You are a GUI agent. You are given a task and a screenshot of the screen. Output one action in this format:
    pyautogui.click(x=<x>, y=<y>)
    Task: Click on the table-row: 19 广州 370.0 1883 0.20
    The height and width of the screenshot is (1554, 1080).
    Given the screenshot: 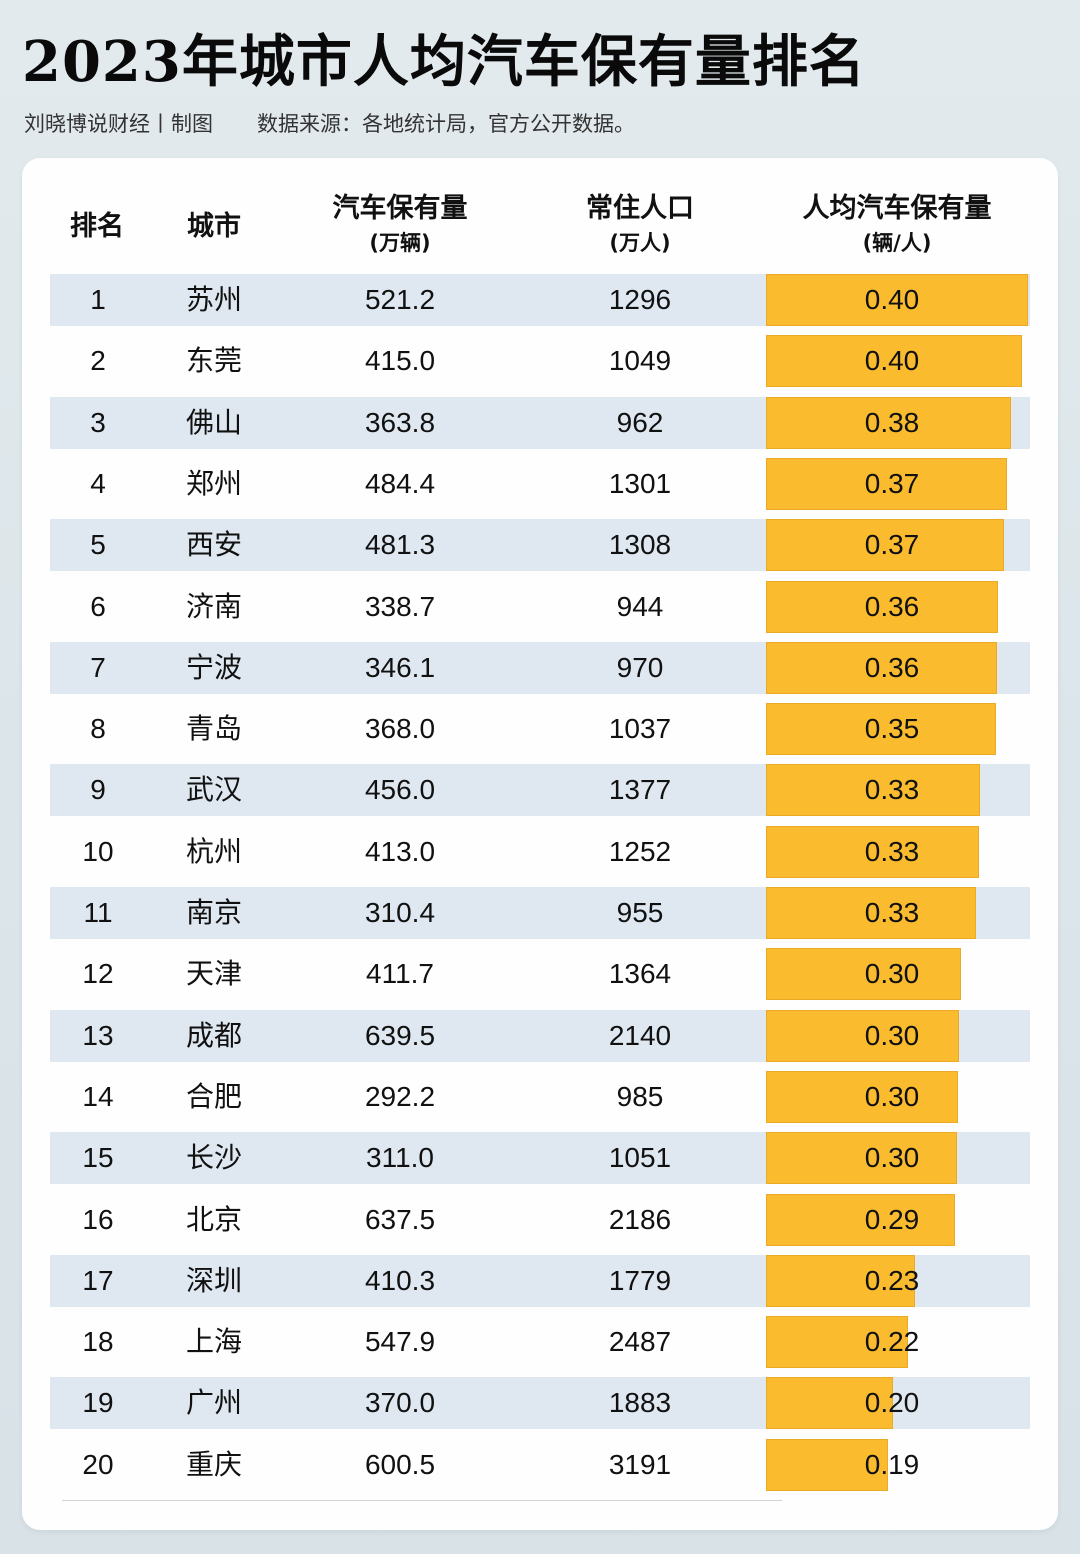 What is the action you would take?
    pyautogui.click(x=540, y=1403)
    